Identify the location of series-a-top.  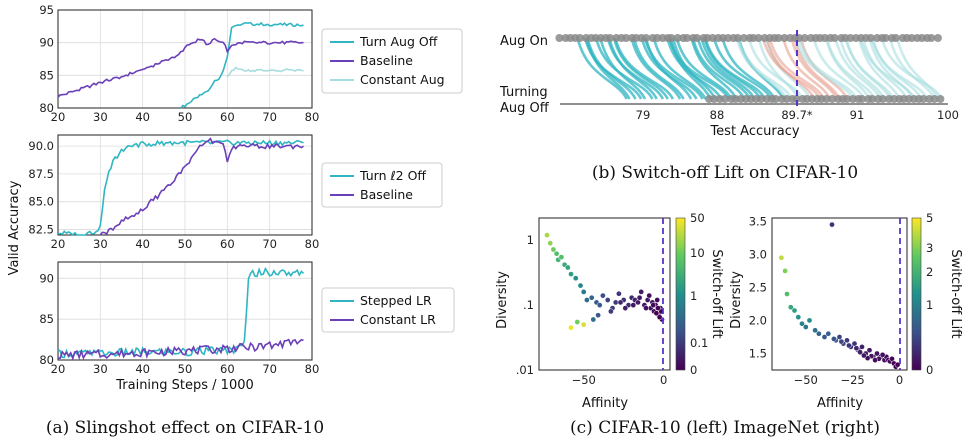
(180, 65).